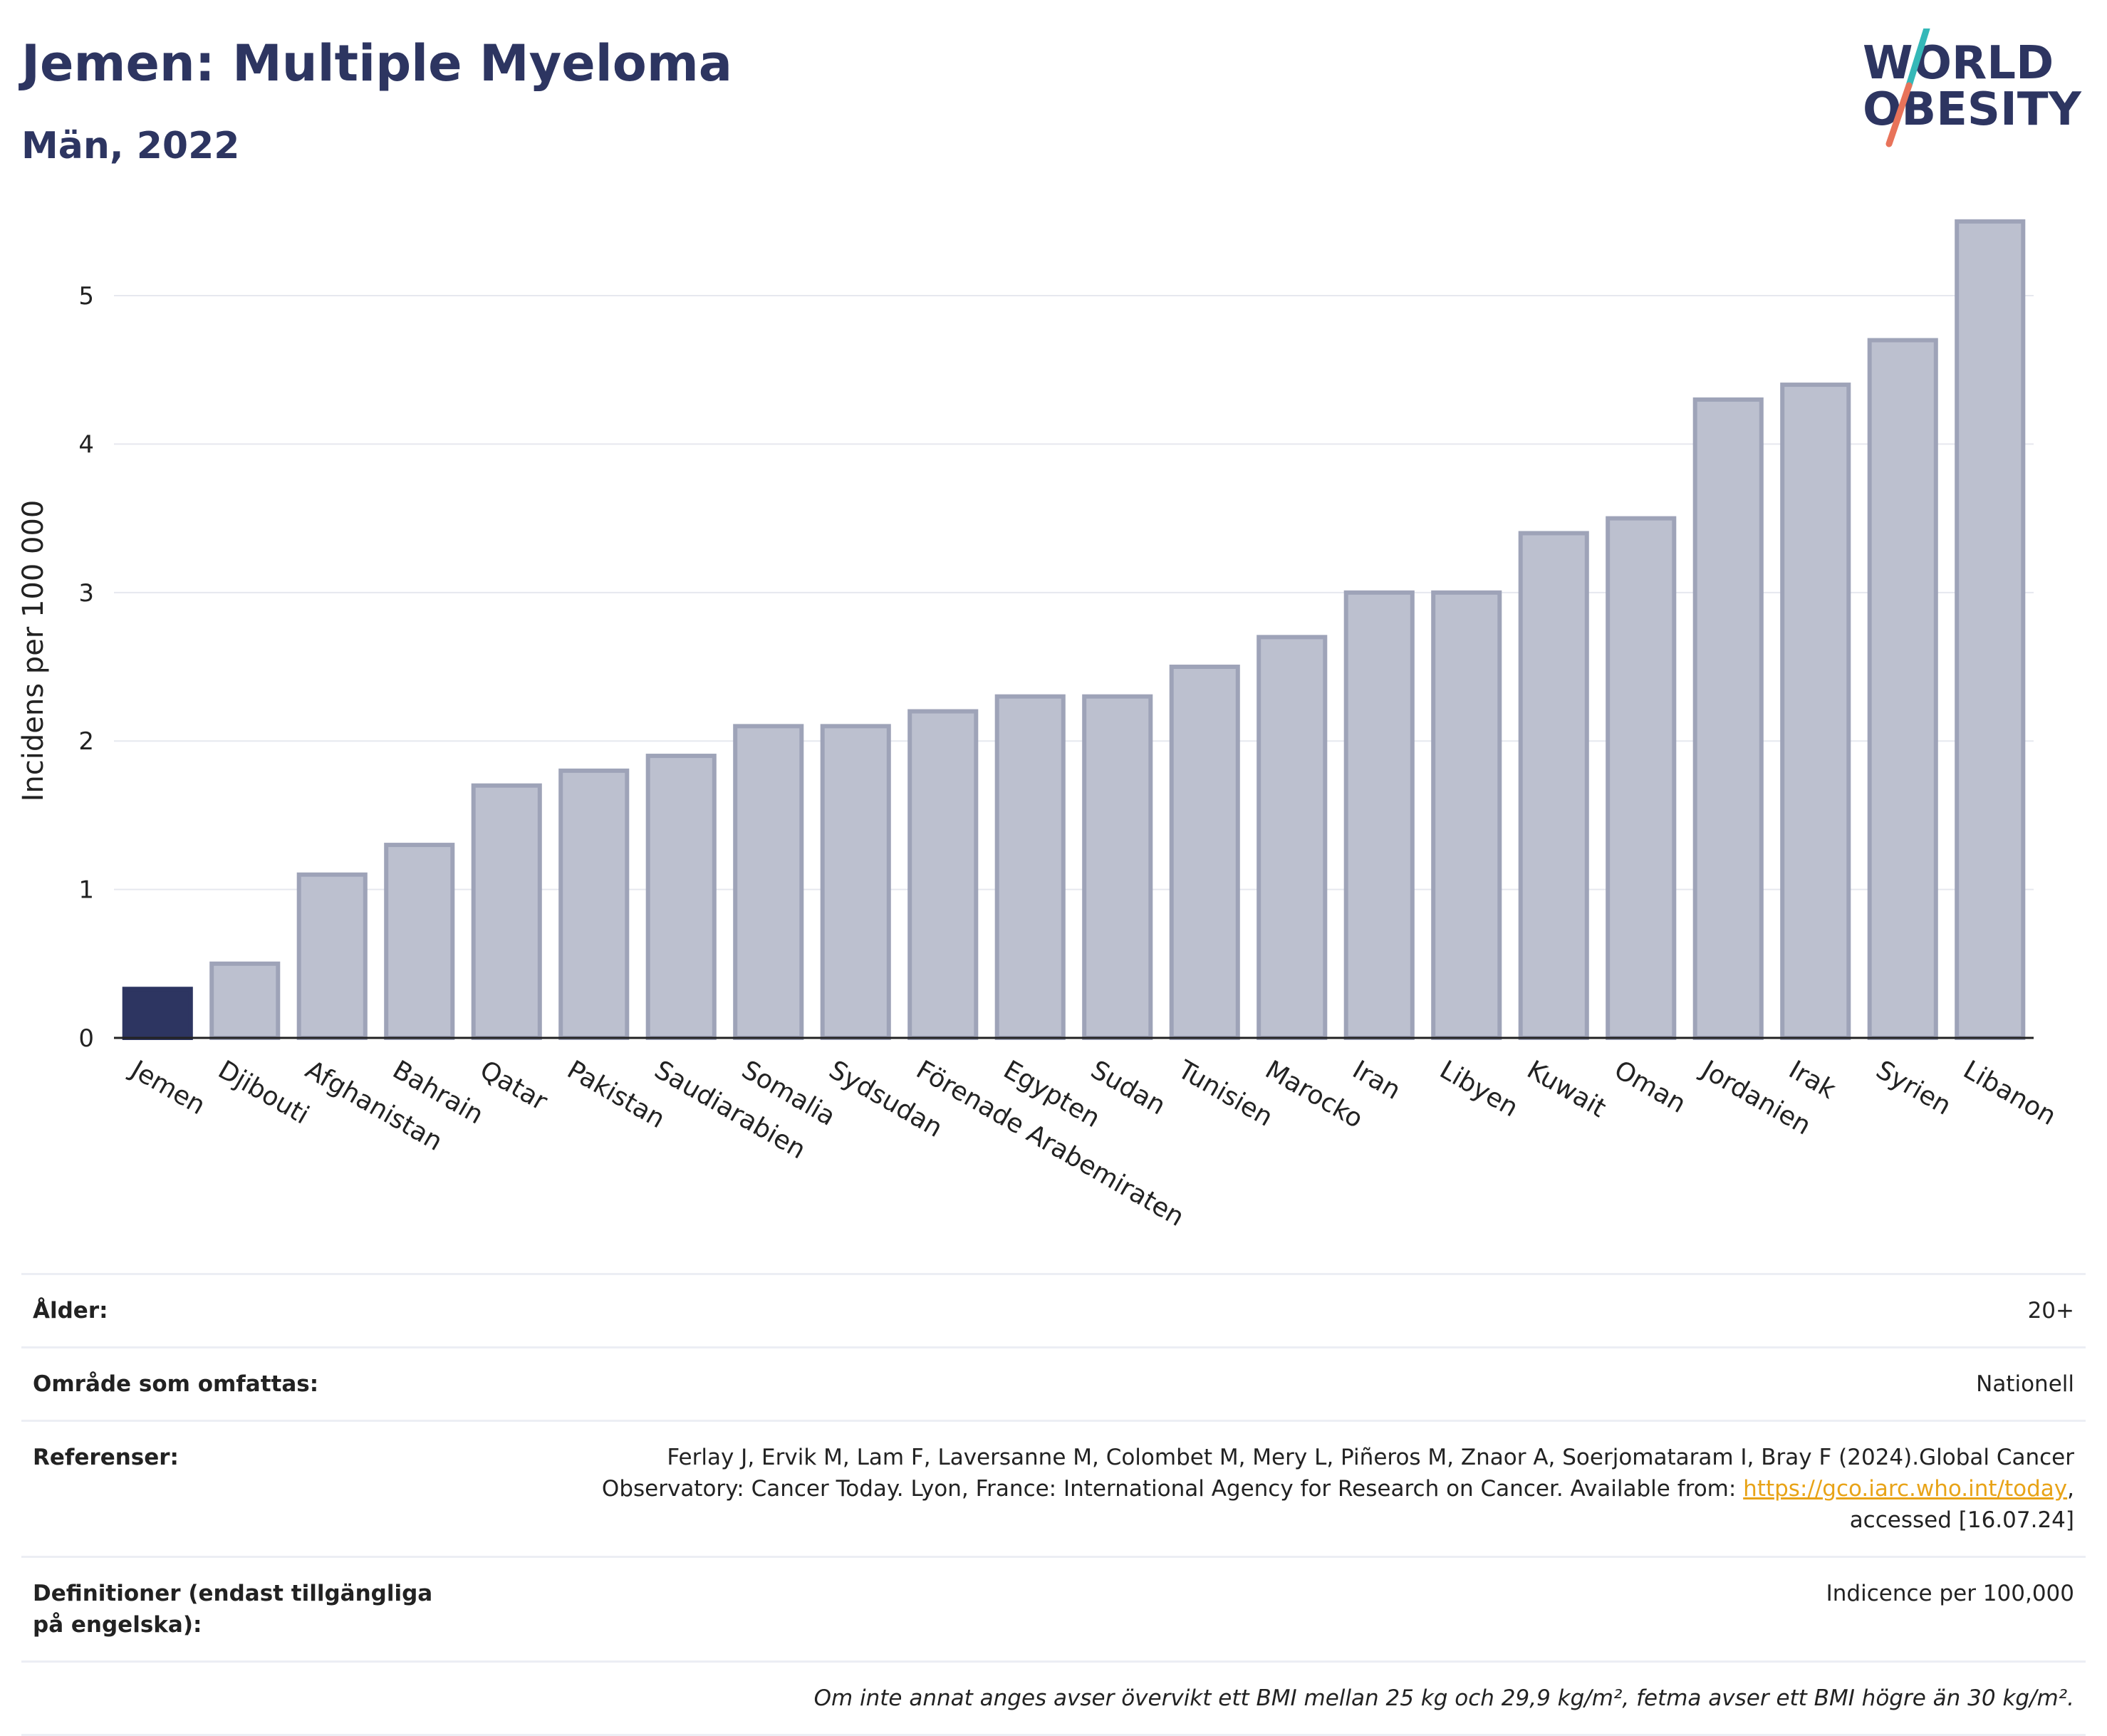  I want to click on bar-iran, so click(1379, 815).